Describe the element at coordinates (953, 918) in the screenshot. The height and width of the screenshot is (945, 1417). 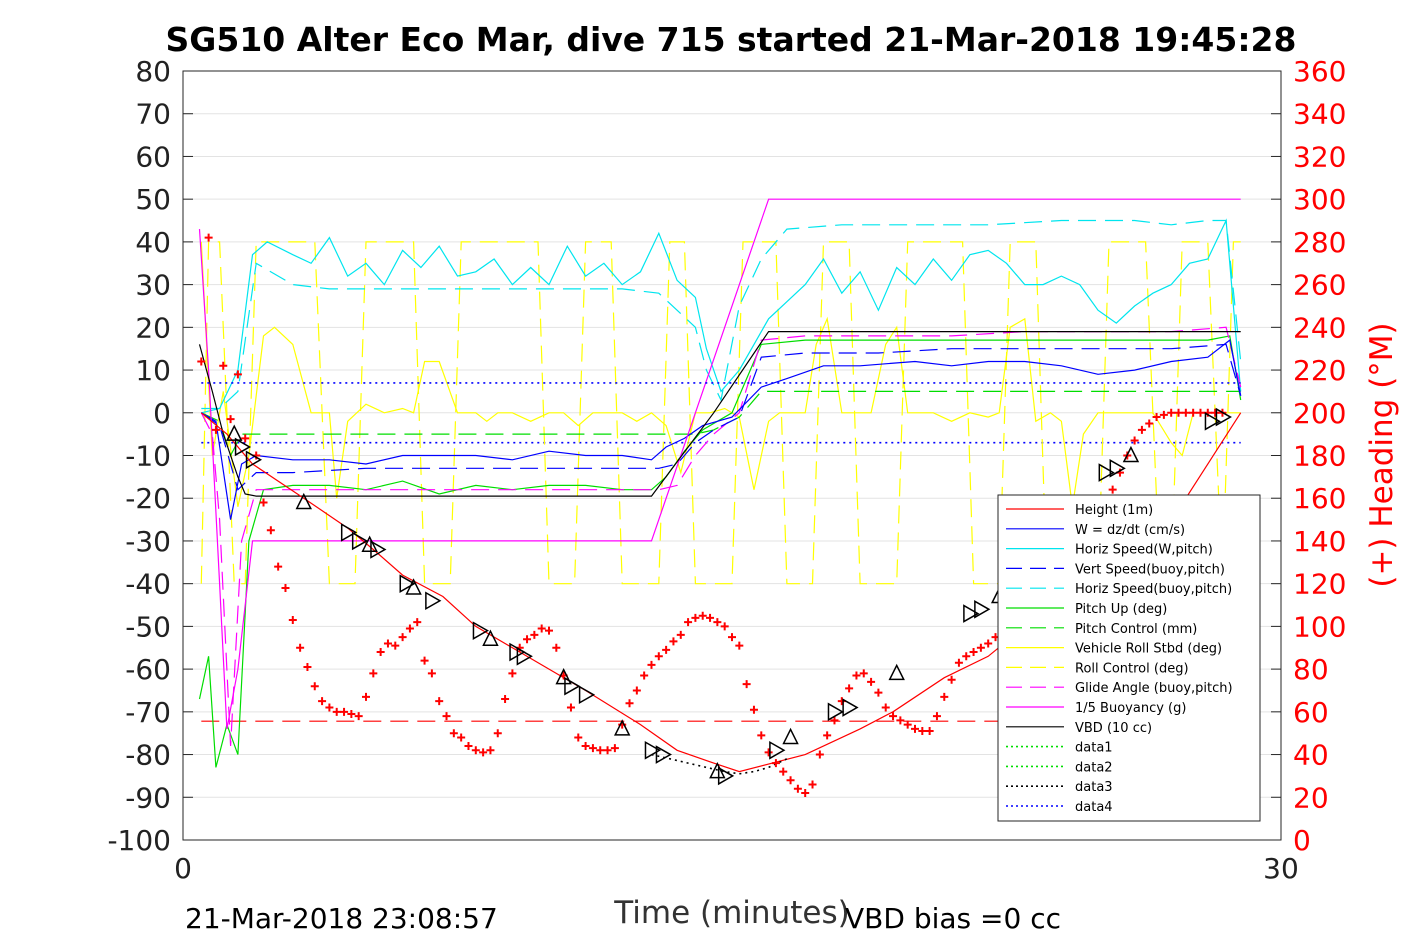
I see `footer-vbd-bias: VBD bias =0 cc` at that location.